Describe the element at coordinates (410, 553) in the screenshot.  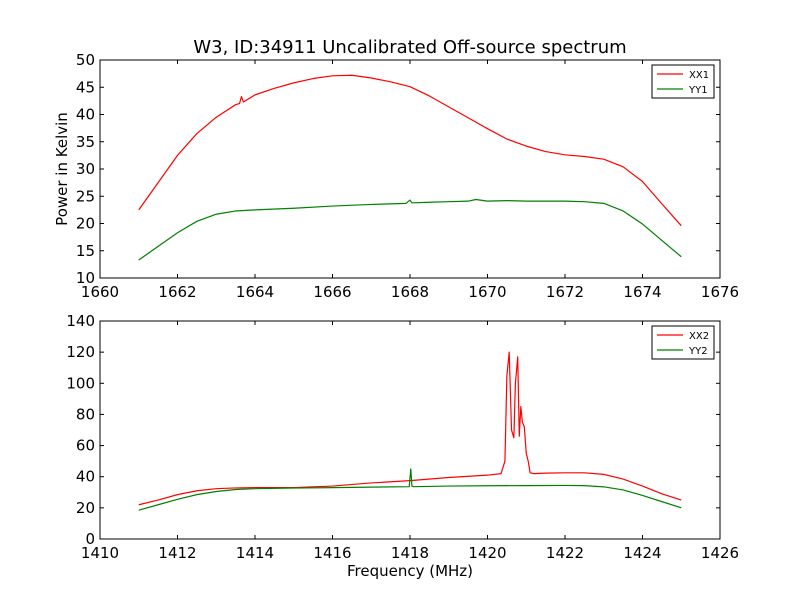
I see `bottom-x-tick-label-4: 1418` at that location.